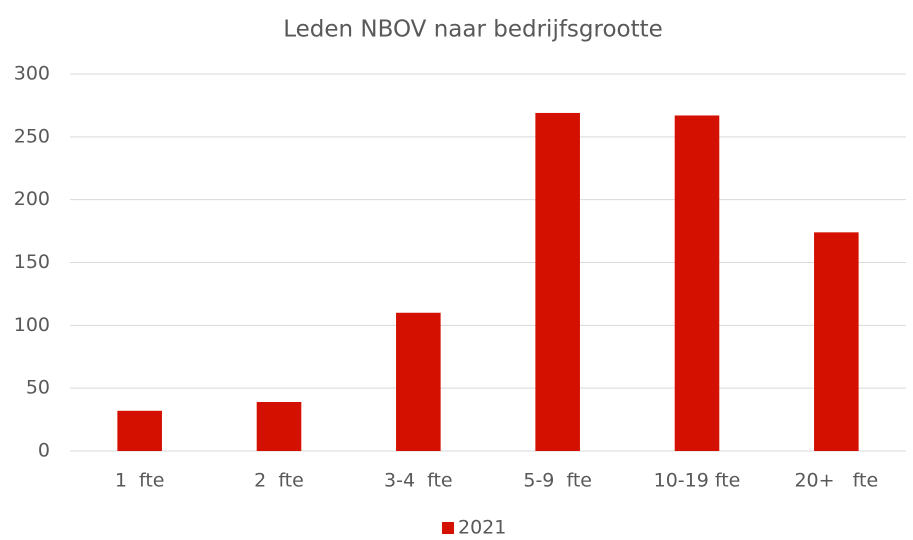  Describe the element at coordinates (140, 481) in the screenshot. I see `x-tick-label: 1 fte` at that location.